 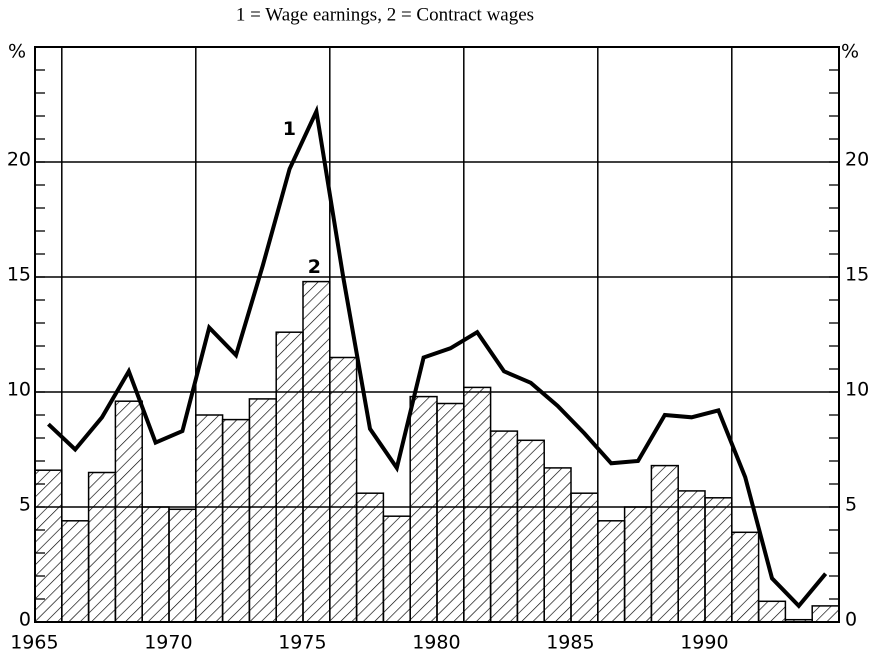 What do you see at coordinates (857, 275) in the screenshot?
I see `y2-tick-label: 15` at bounding box center [857, 275].